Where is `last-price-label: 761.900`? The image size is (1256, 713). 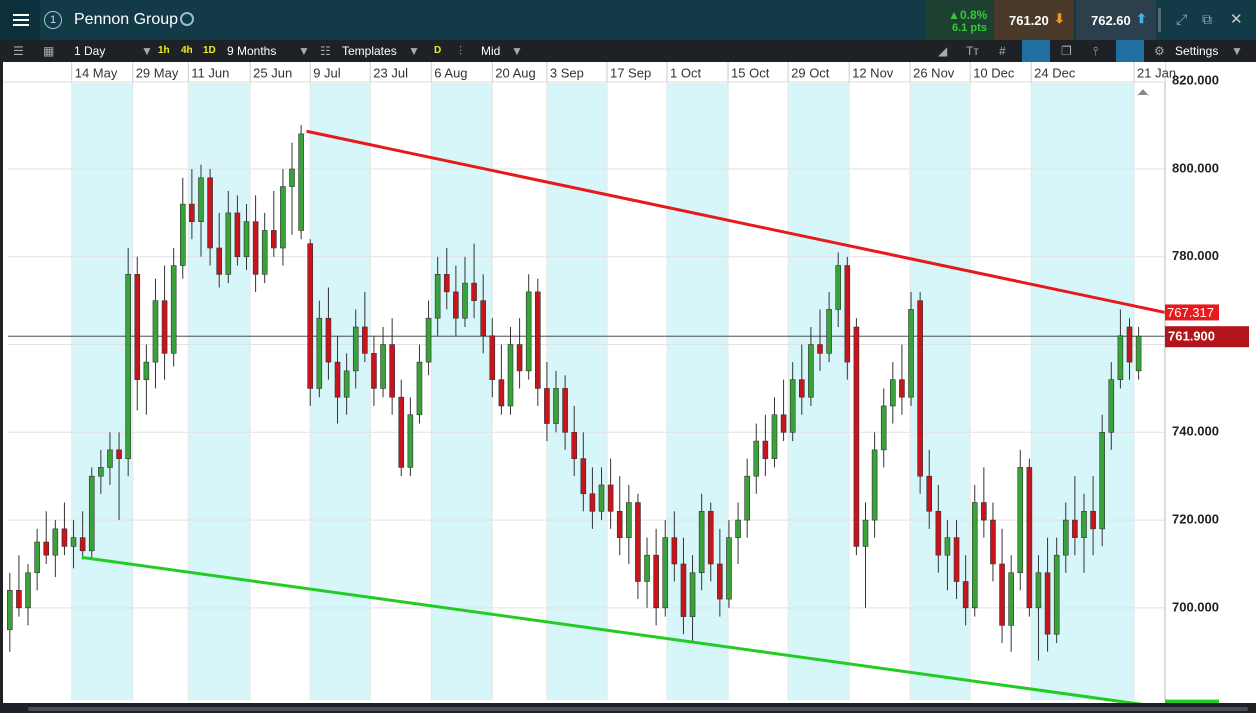
last-price-label: 761.900 is located at coordinates (1191, 336).